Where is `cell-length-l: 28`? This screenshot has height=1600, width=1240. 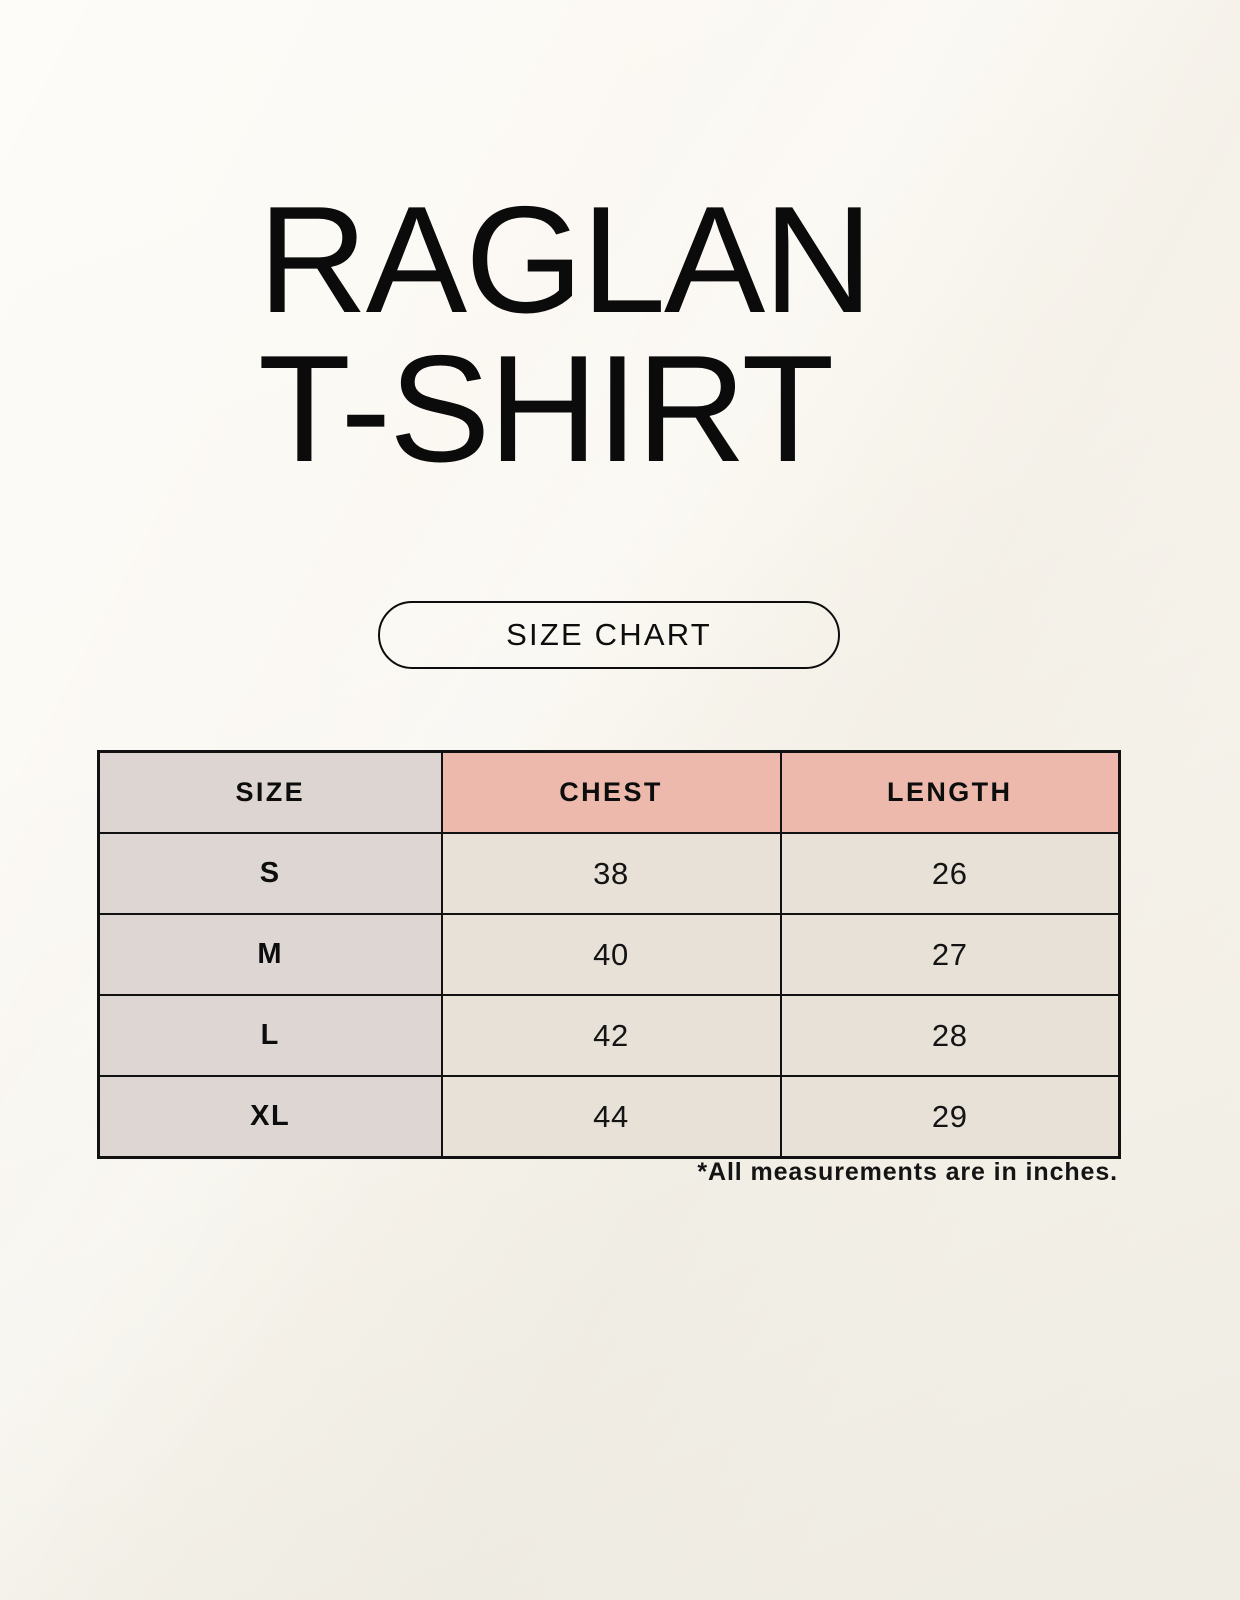
cell-length-l: 28 is located at coordinates (950, 1035).